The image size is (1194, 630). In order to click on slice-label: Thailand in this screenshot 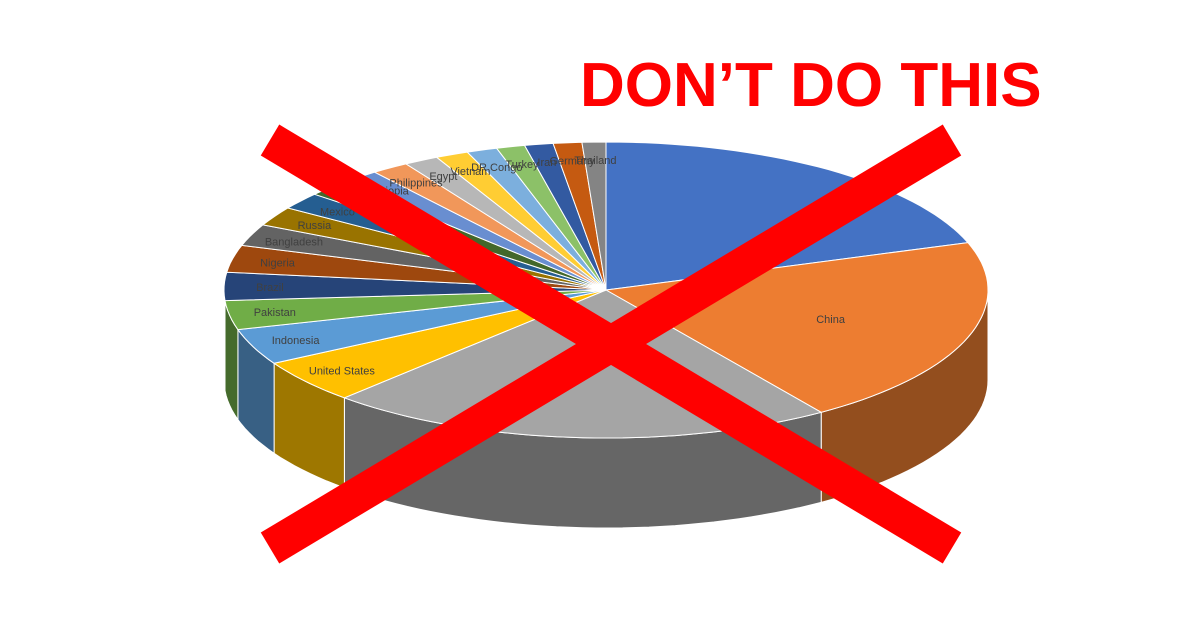, I will do `click(595, 161)`.